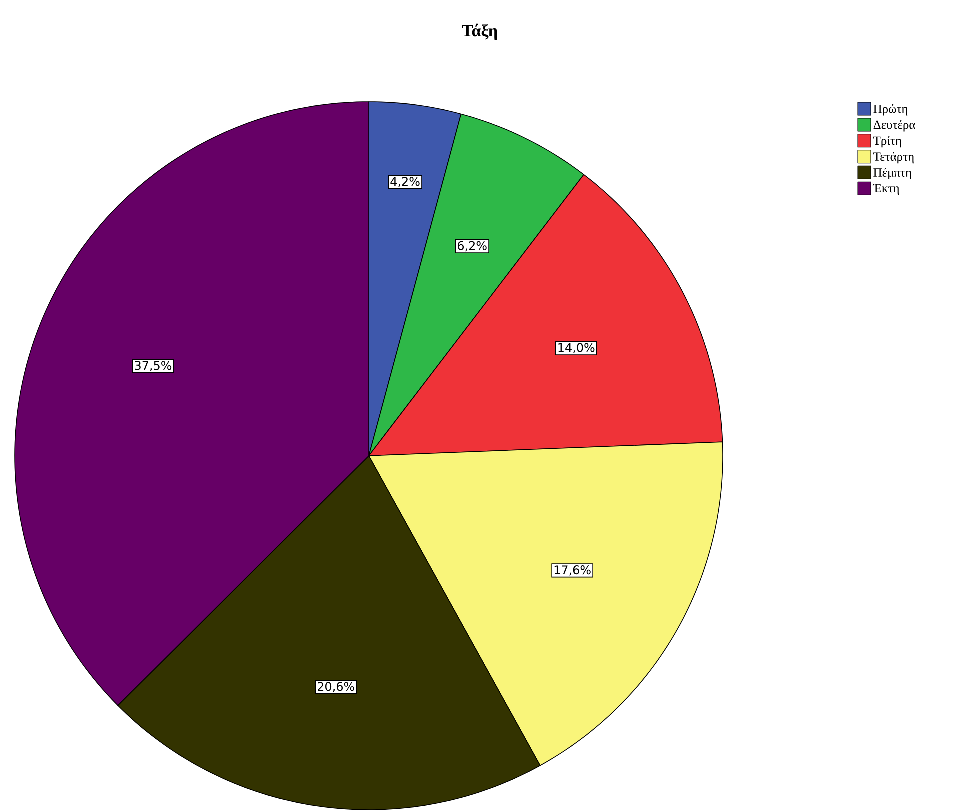  What do you see at coordinates (472, 246) in the screenshot?
I see `data-label: 6,2%` at bounding box center [472, 246].